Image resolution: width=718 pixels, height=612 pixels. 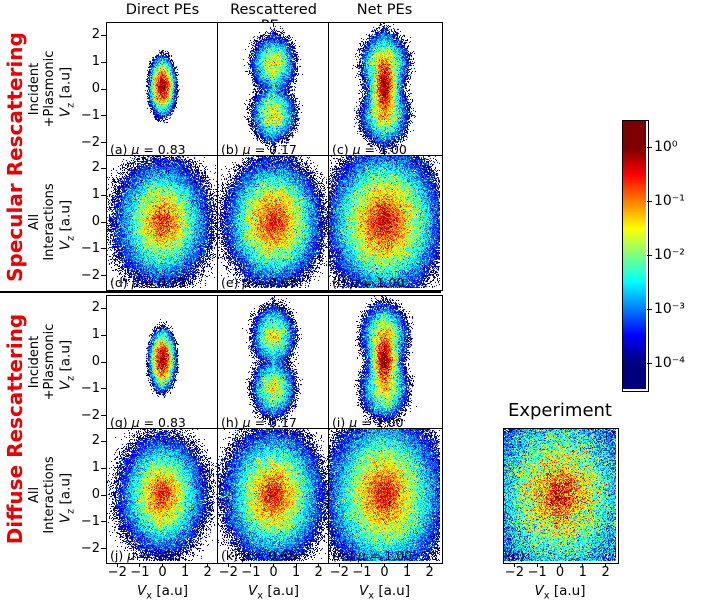 I want to click on heatmap-canvas-j, so click(x=162, y=495).